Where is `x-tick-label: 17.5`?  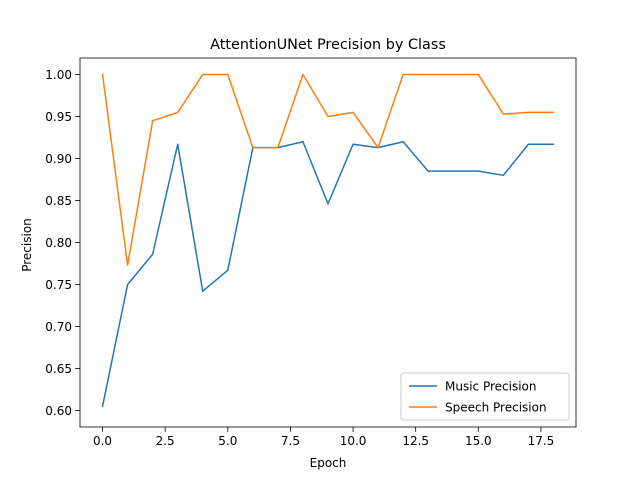
x-tick-label: 17.5 is located at coordinates (541, 441).